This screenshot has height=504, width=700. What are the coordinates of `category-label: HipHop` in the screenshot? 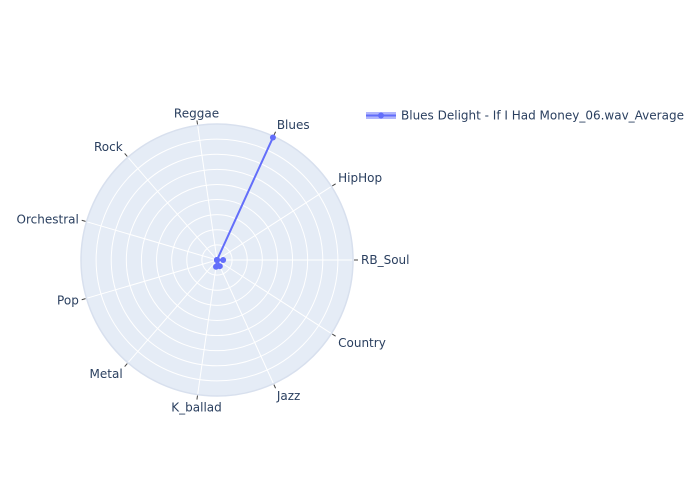 It's located at (360, 178).